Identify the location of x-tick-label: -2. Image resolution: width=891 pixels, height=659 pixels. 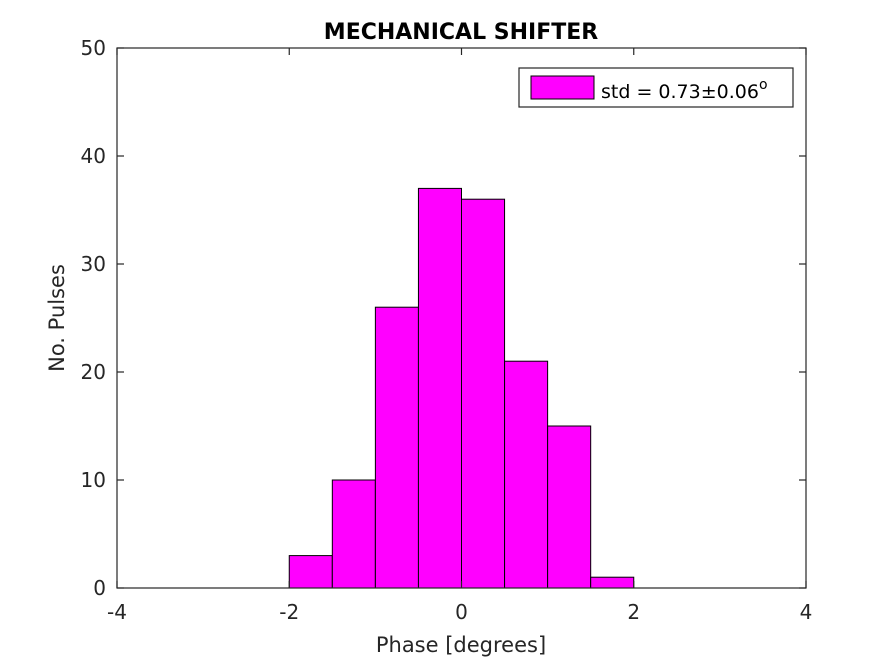
(289, 612).